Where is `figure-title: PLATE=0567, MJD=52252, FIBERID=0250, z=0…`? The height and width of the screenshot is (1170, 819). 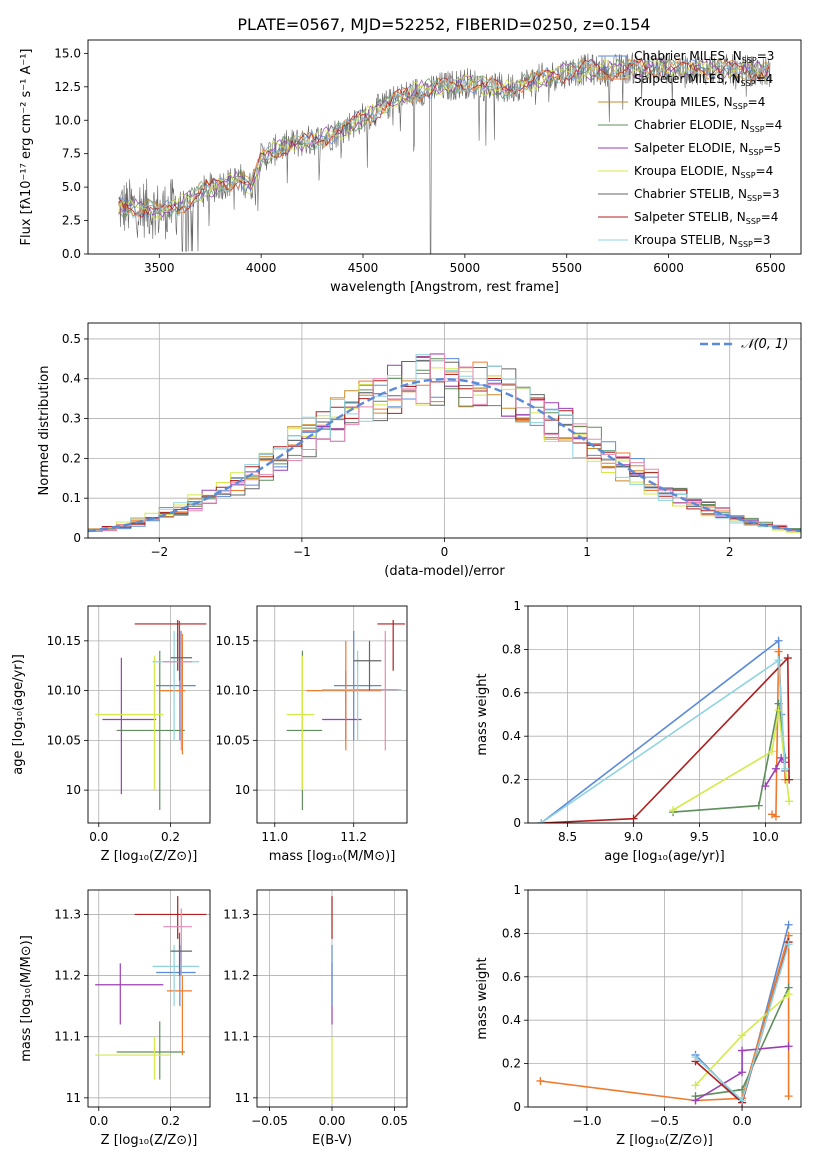
figure-title: PLATE=0567, MJD=52252, FIBERID=0250, z=0… is located at coordinates (443, 24).